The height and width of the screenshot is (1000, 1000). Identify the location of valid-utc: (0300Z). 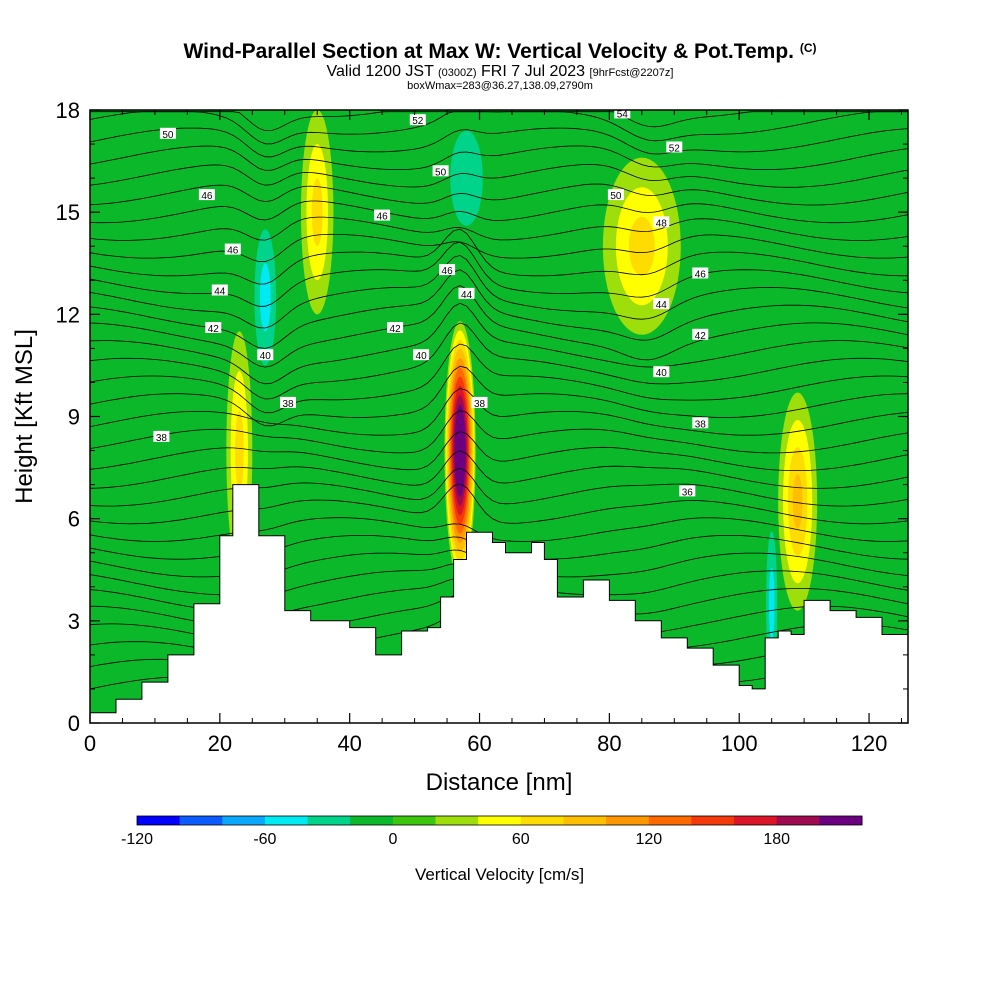
(457, 73).